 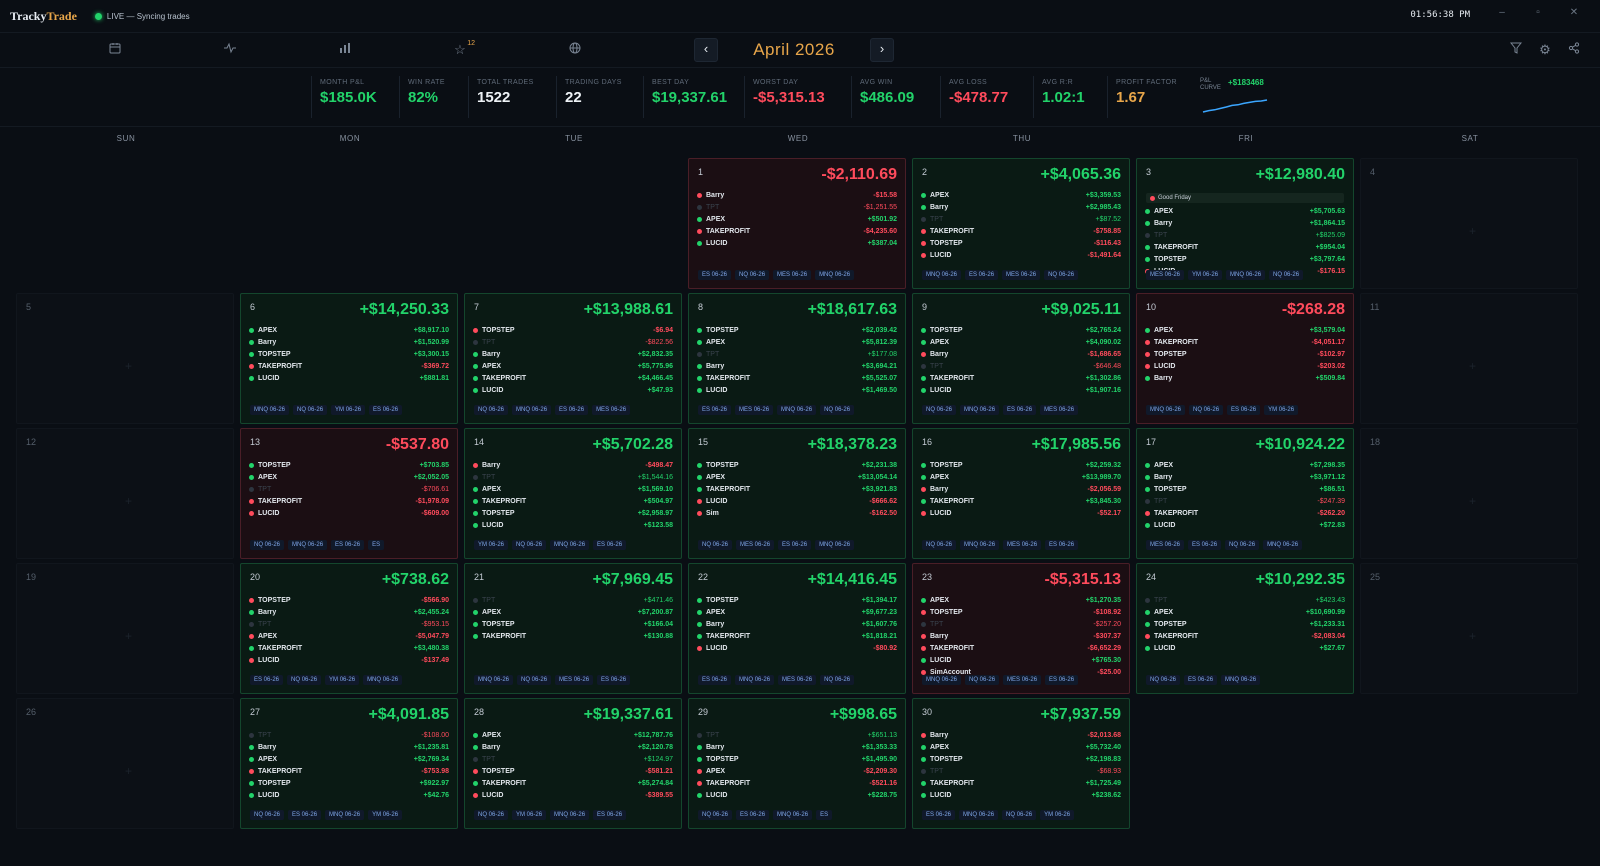 I want to click on maximize-button: ▫, so click(x=1538, y=12).